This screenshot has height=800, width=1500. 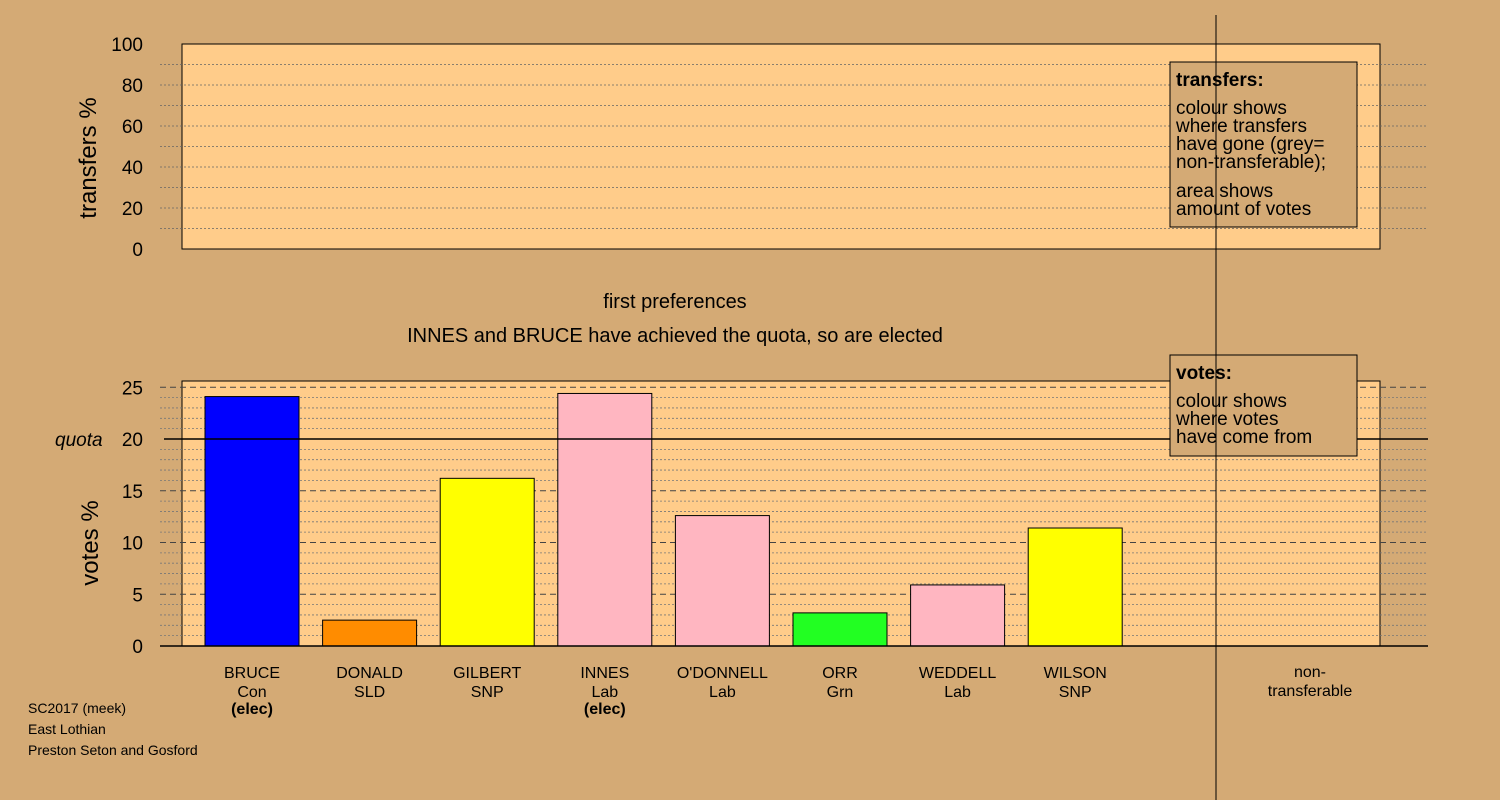 What do you see at coordinates (369, 673) in the screenshot?
I see `candidate-name-label: DONALD` at bounding box center [369, 673].